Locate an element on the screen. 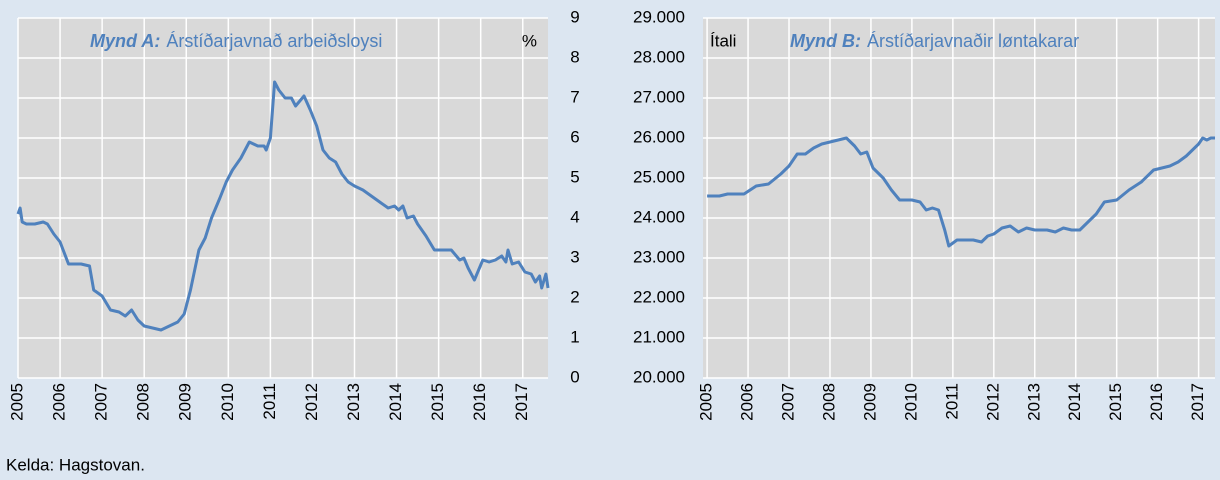 This screenshot has width=1220, height=480. y-tick-label: 3 is located at coordinates (574, 256).